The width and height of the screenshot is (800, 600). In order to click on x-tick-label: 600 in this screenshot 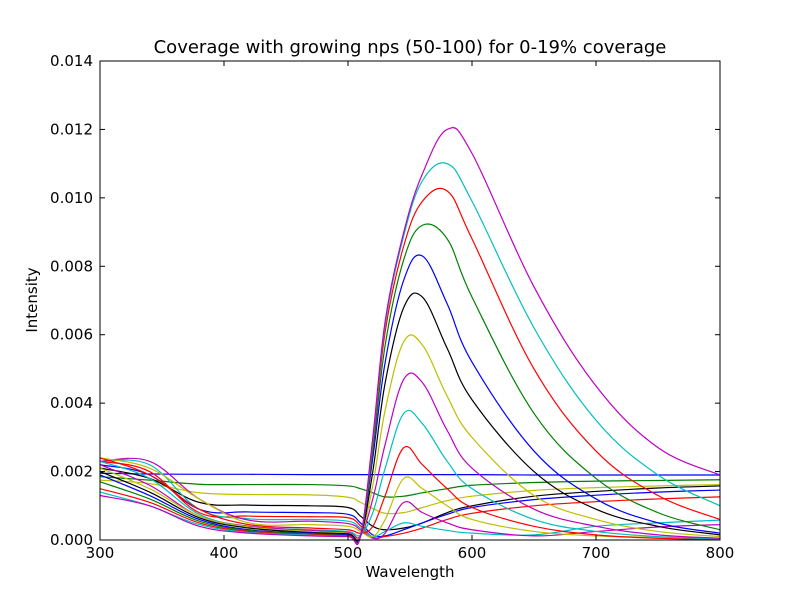, I will do `click(472, 553)`.